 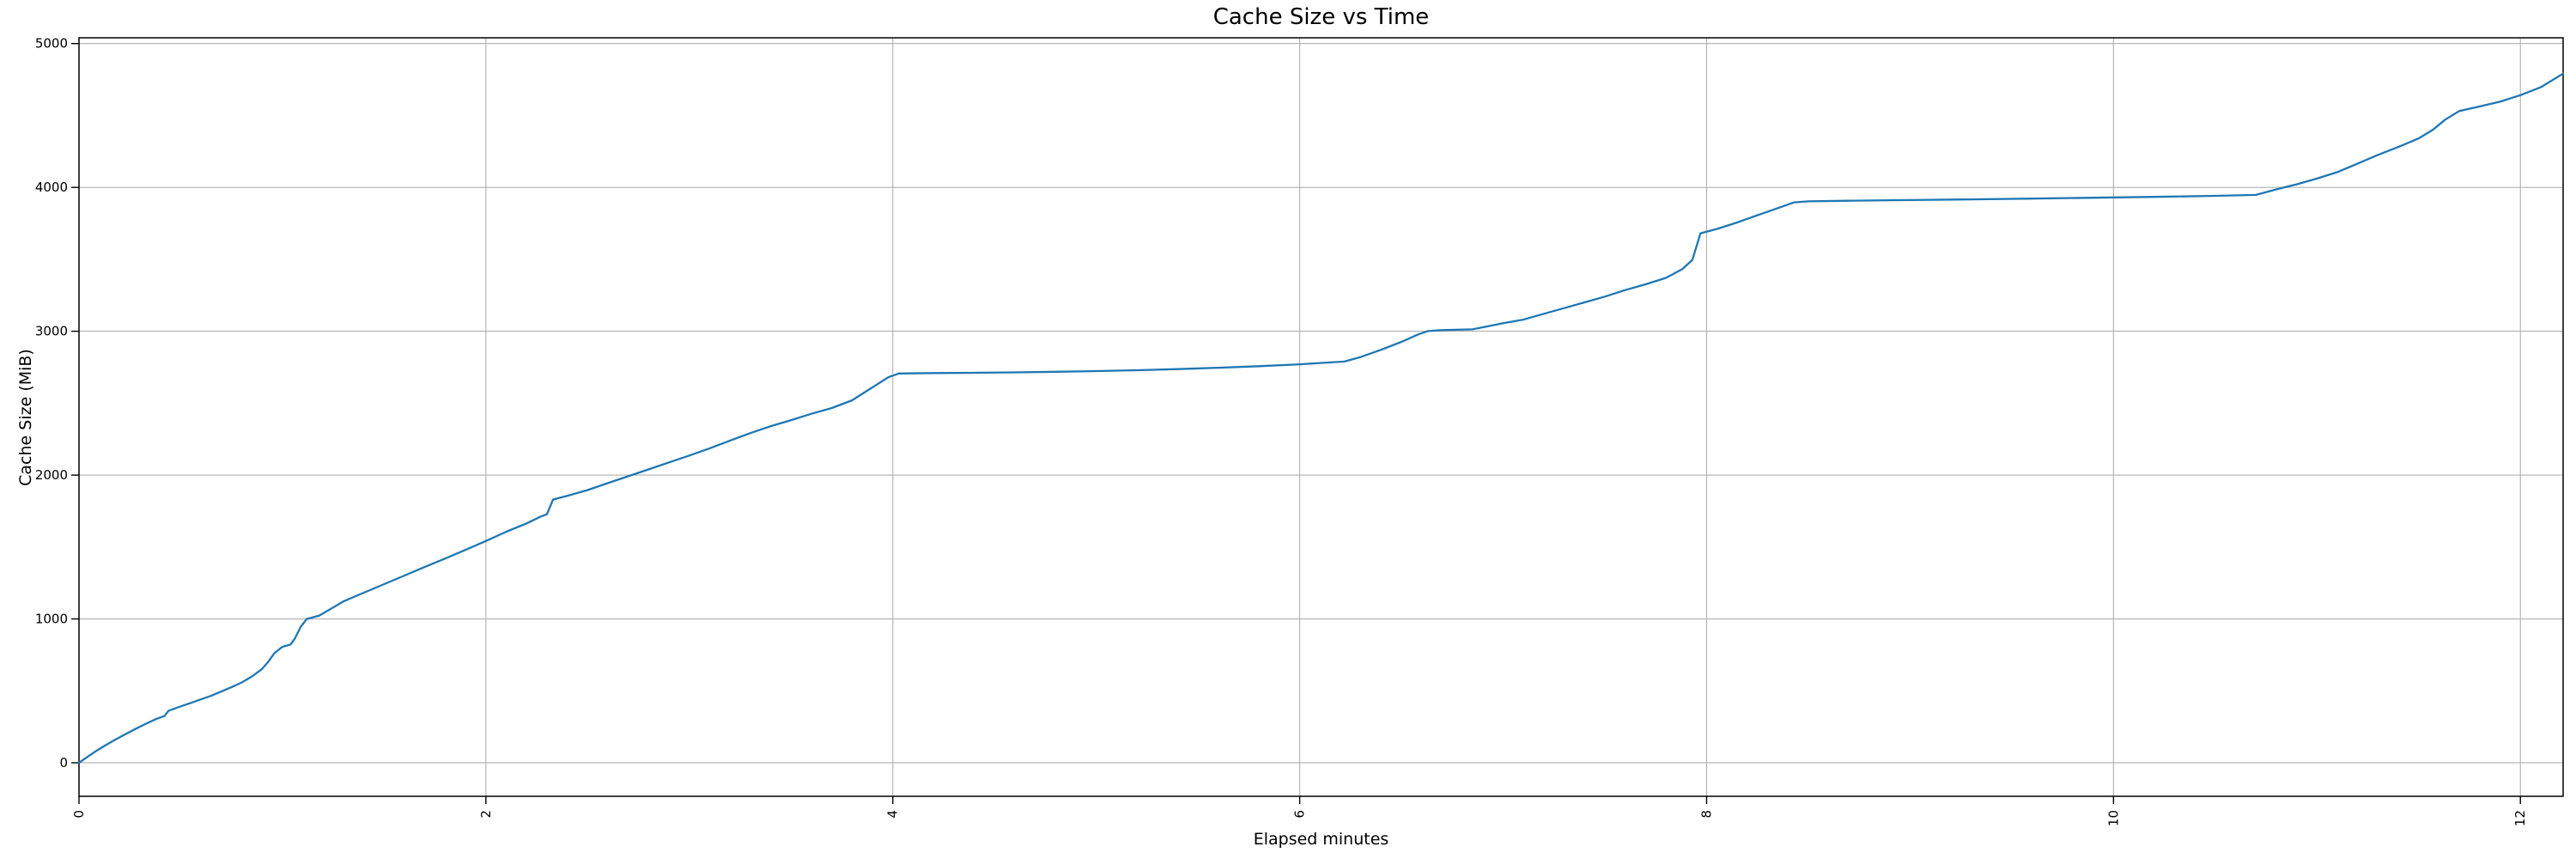 What do you see at coordinates (1706, 814) in the screenshot?
I see `x-tick-label: 8` at bounding box center [1706, 814].